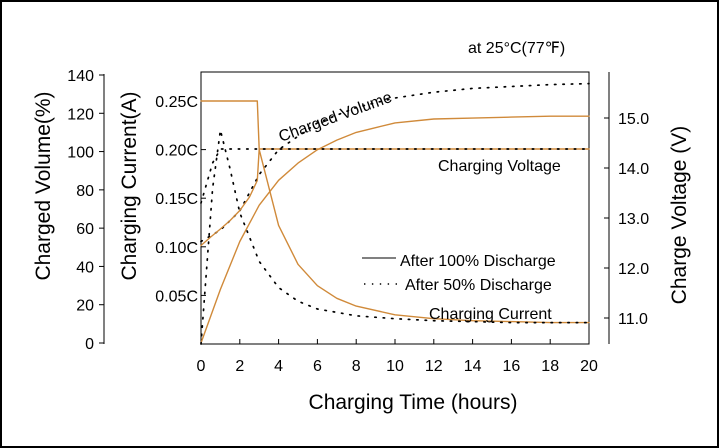 The width and height of the screenshot is (719, 448). What do you see at coordinates (176, 151) in the screenshot?
I see `current-tick-label: 0.20C` at bounding box center [176, 151].